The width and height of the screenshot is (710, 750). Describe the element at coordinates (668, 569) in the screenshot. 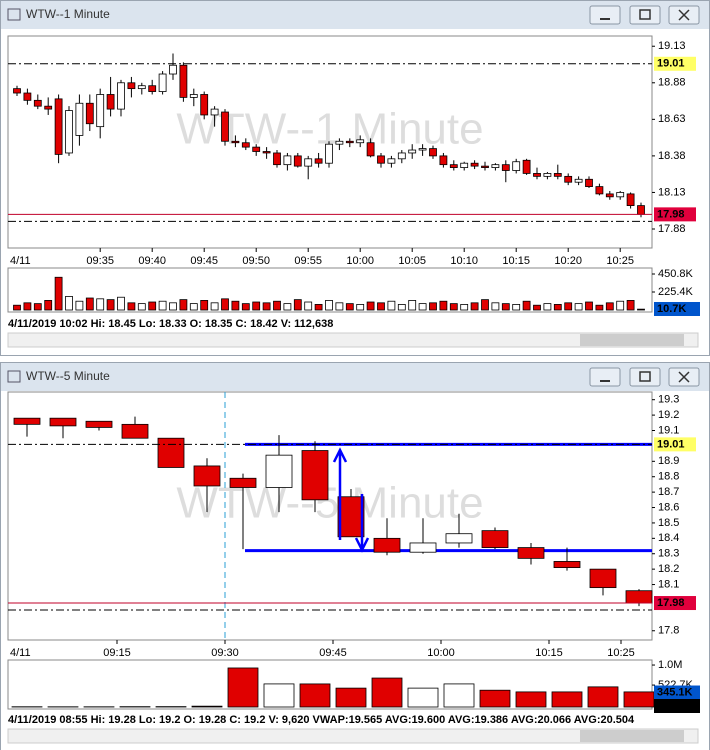

I see `y-tick-label: 18.2` at that location.